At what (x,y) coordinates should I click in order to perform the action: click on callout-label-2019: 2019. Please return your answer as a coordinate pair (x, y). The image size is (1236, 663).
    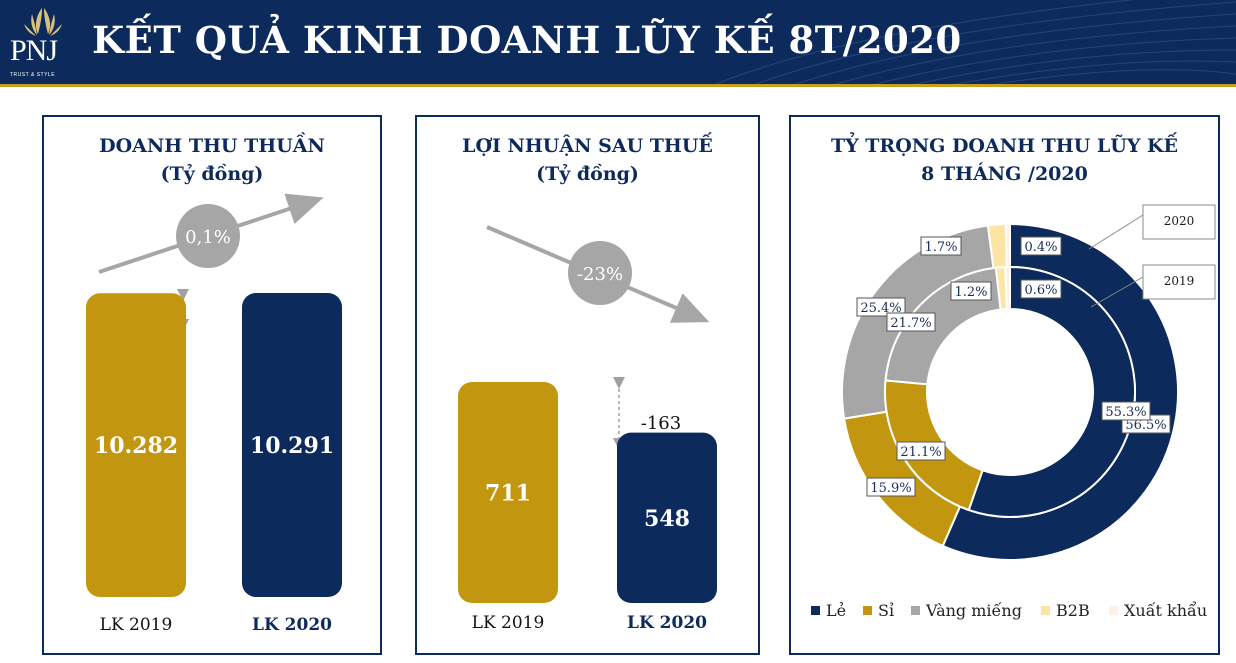
    Looking at the image, I should click on (1179, 281).